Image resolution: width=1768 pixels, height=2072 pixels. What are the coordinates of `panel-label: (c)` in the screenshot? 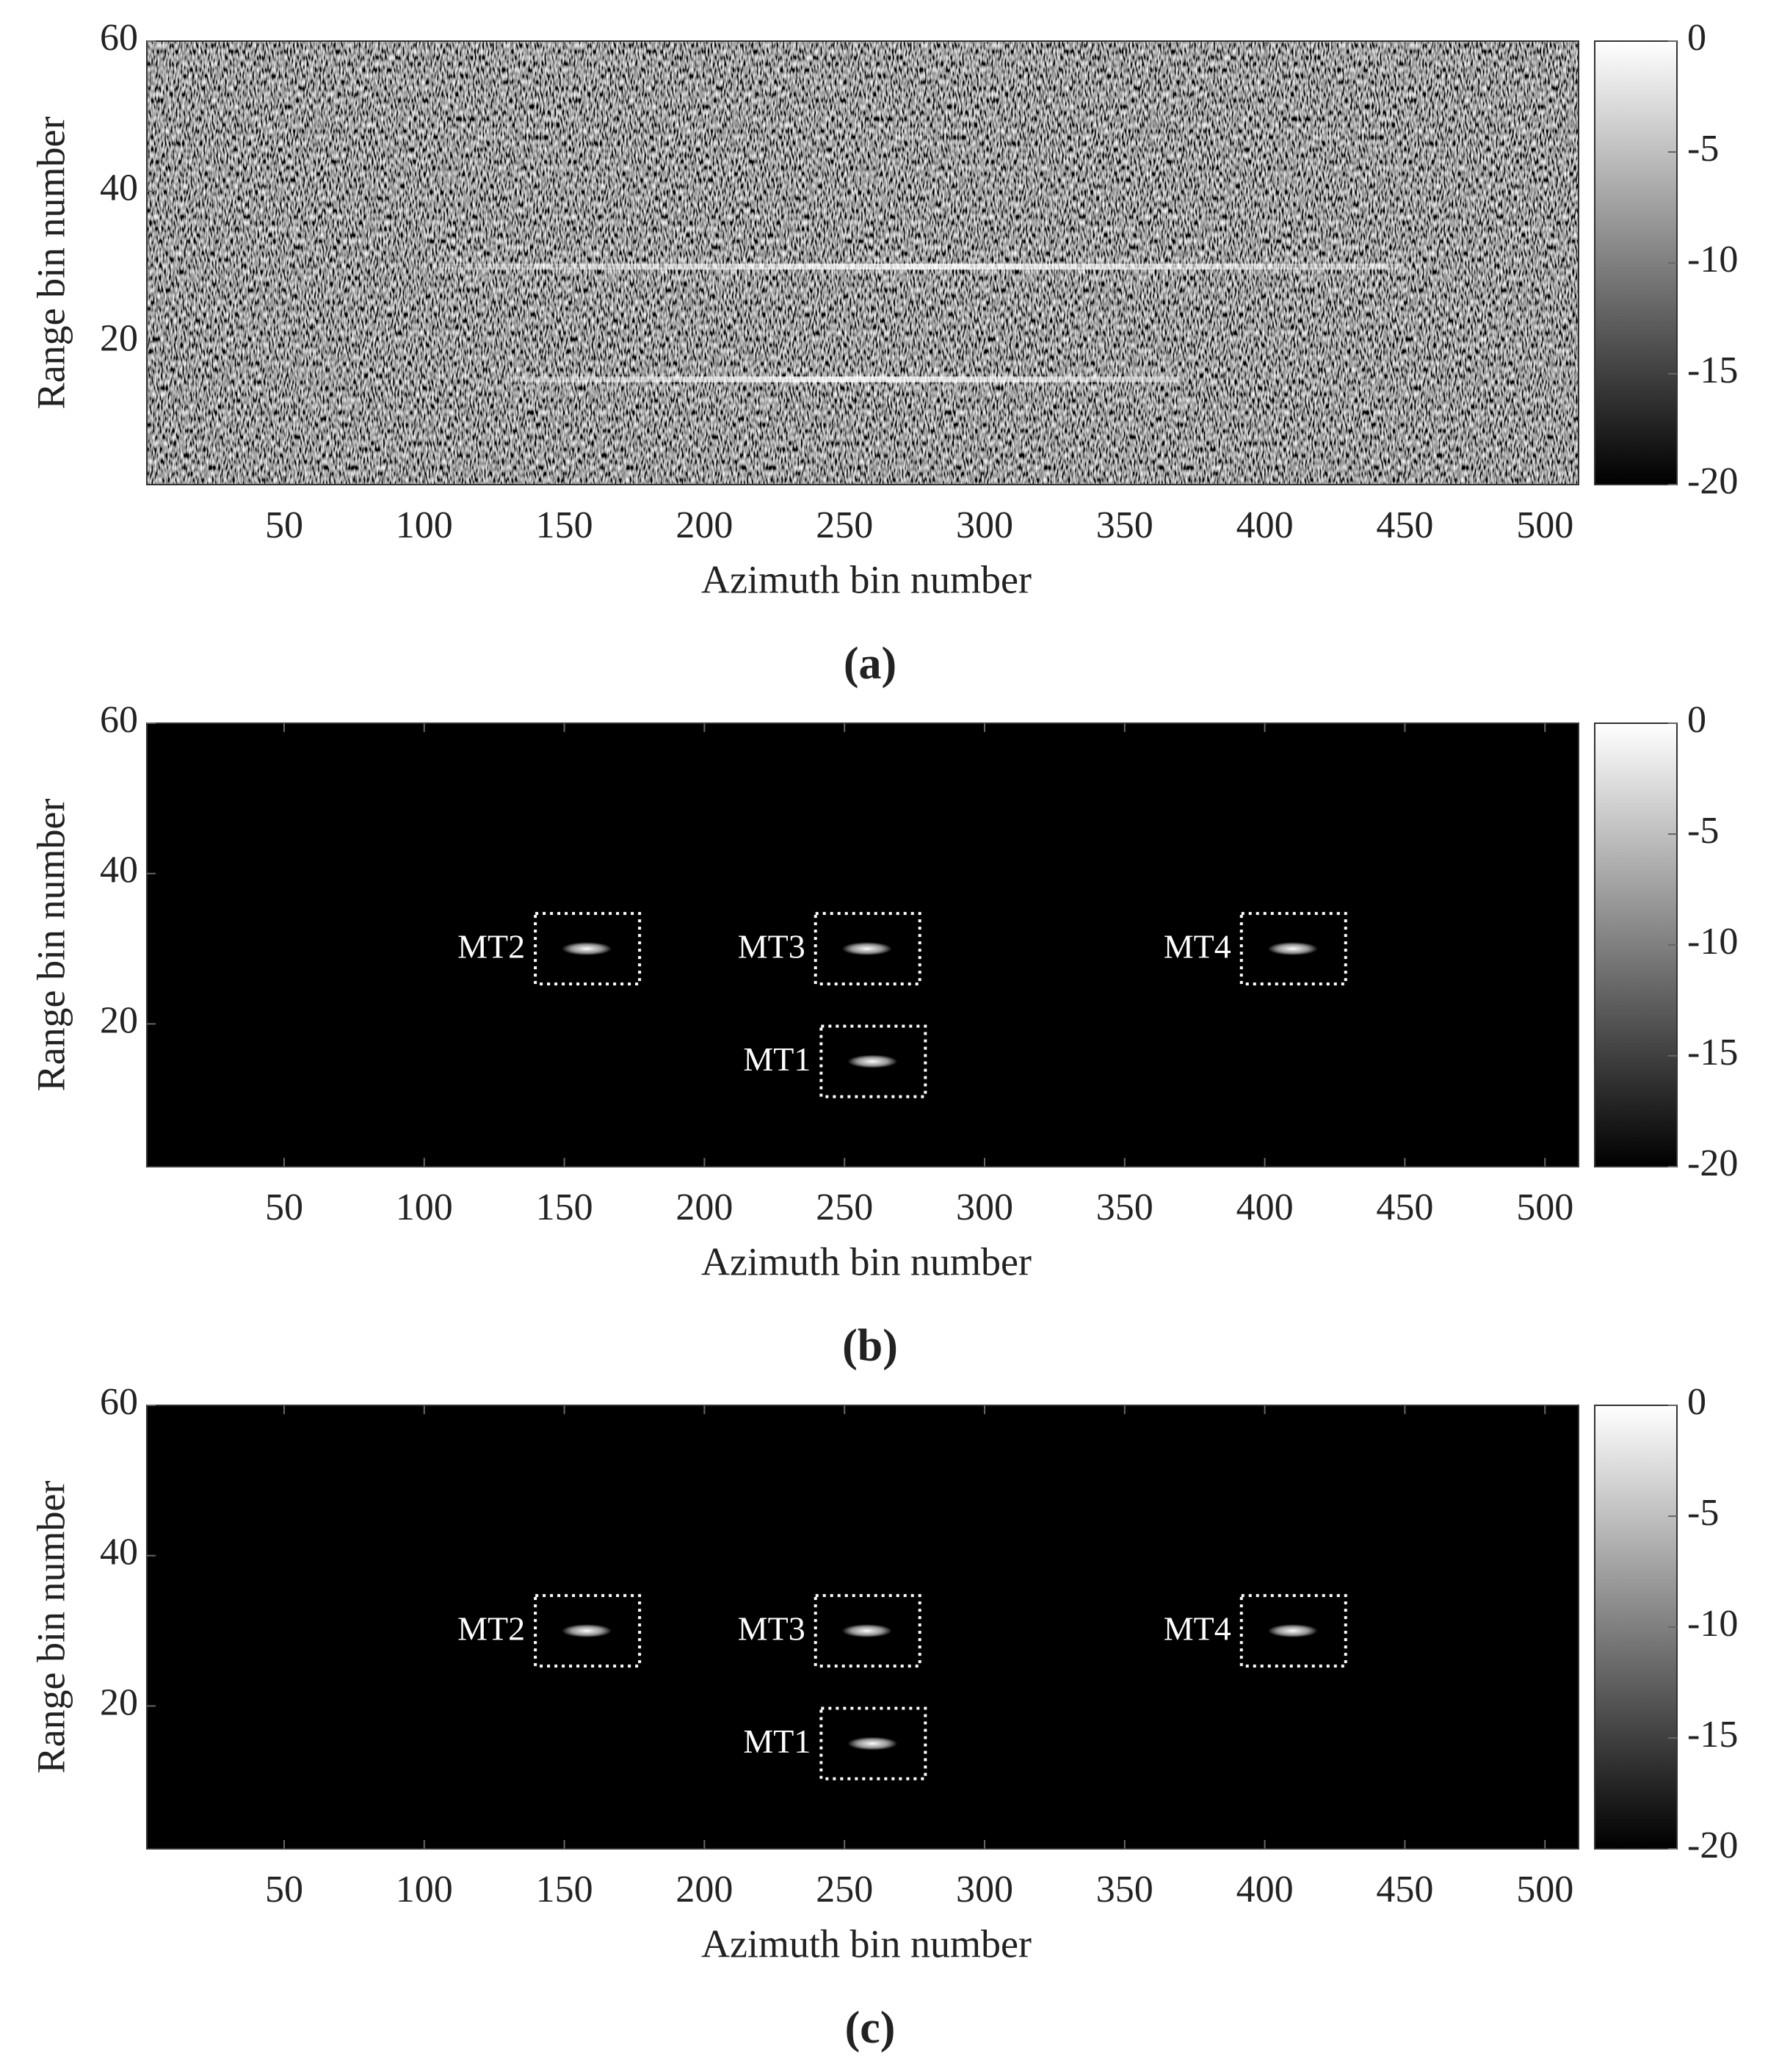 It's located at (870, 2028).